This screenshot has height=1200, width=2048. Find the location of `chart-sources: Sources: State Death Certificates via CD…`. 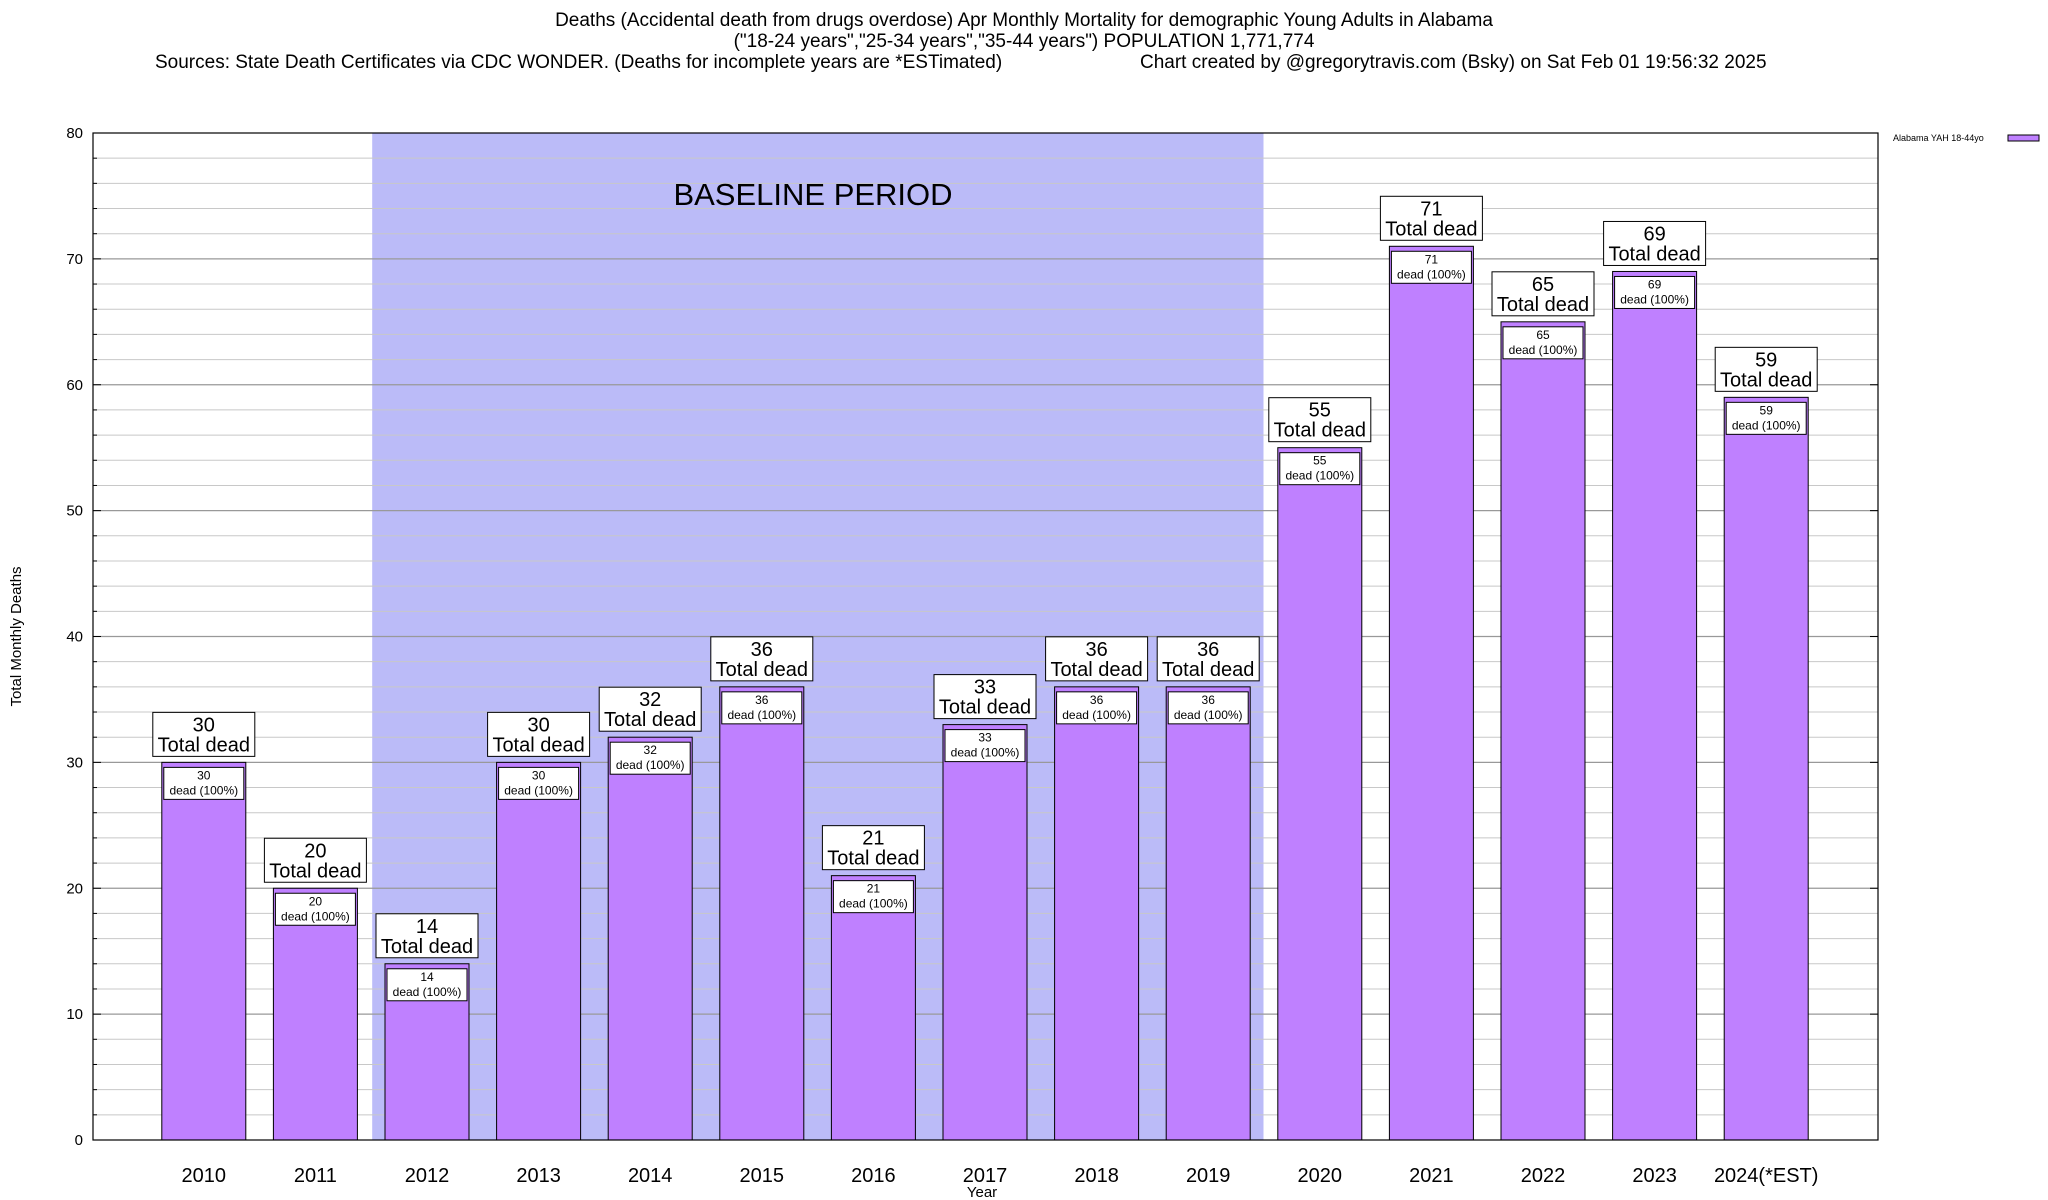

chart-sources: Sources: State Death Certificates via CD… is located at coordinates (579, 62).